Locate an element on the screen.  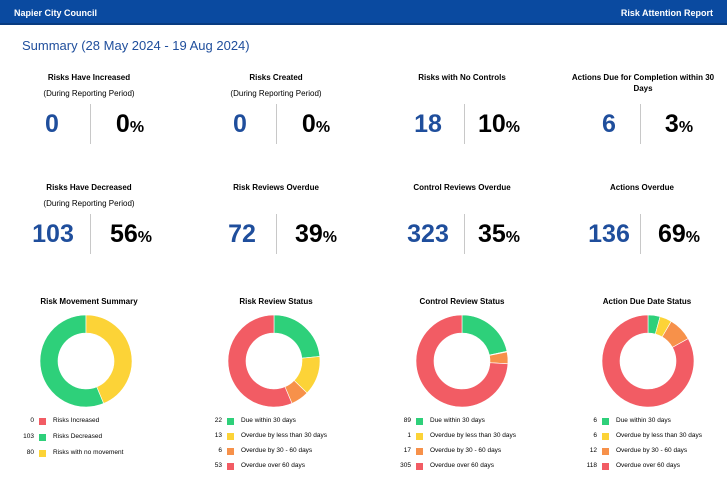
kpi-count: 0 is located at coordinates (52, 124).